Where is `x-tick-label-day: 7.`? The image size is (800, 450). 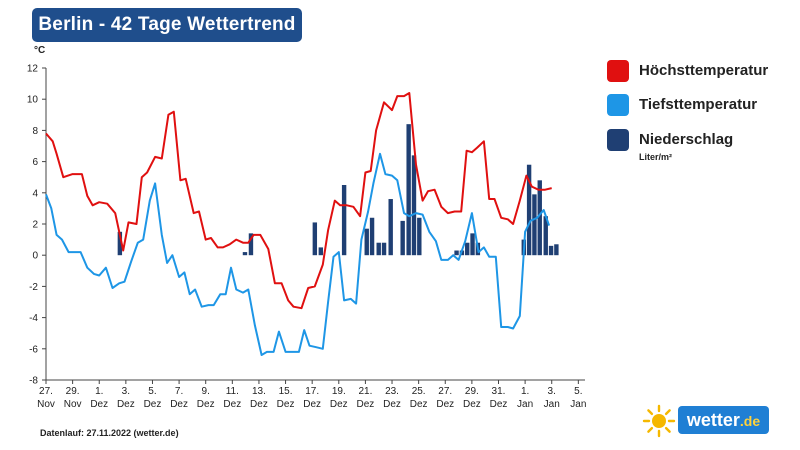 x-tick-label-day: 7. is located at coordinates (179, 391).